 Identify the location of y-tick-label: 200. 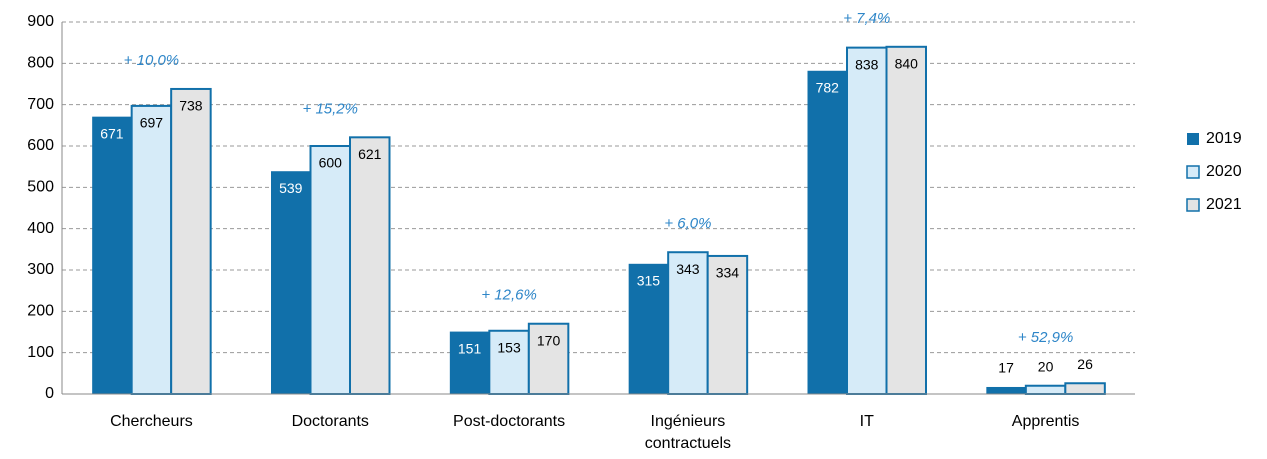
(40, 311).